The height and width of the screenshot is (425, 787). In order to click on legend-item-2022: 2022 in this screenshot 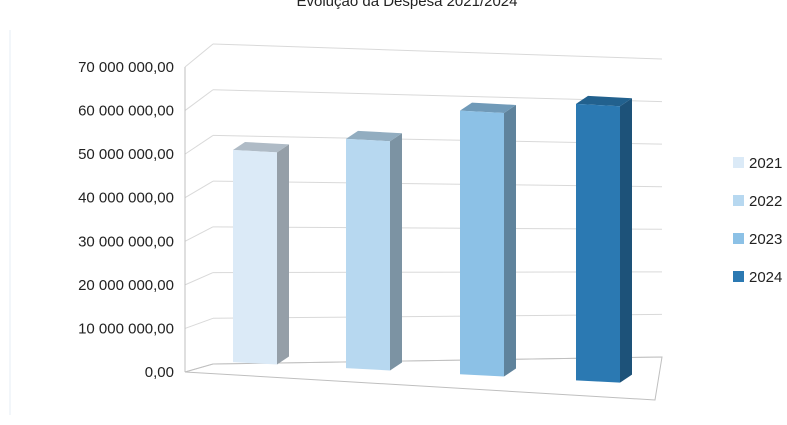, I will do `click(757, 201)`.